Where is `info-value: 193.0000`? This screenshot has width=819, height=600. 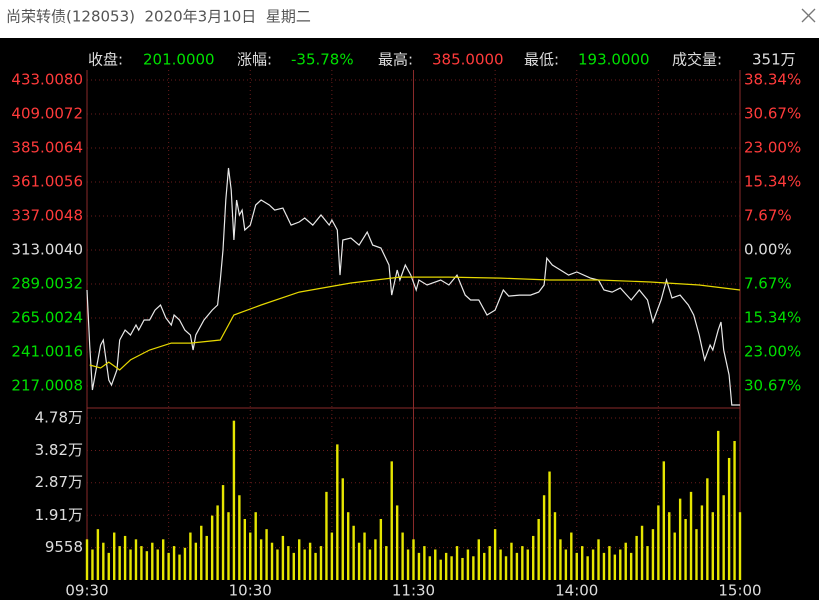
info-value: 193.0000 is located at coordinates (614, 60).